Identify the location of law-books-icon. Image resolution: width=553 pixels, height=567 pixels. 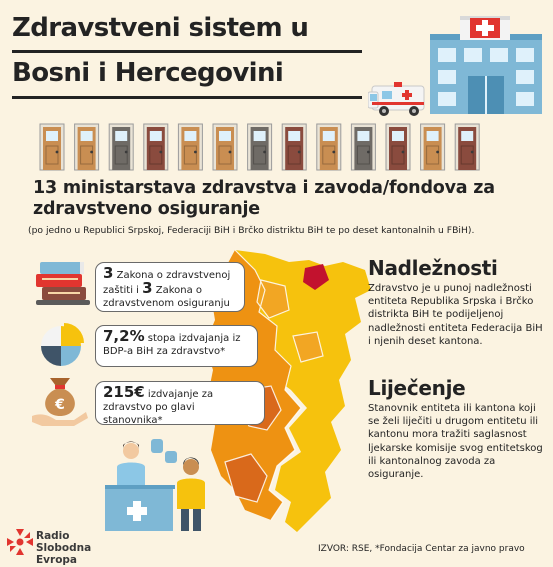
(63, 283).